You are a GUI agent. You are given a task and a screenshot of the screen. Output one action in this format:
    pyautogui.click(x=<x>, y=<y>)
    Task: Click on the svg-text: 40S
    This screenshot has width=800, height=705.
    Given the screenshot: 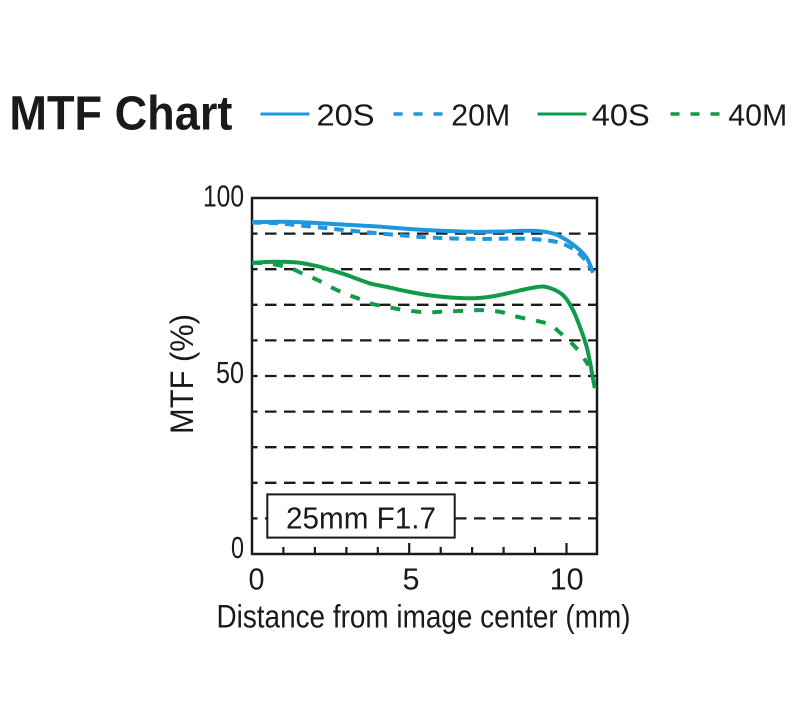 What is the action you would take?
    pyautogui.click(x=621, y=115)
    